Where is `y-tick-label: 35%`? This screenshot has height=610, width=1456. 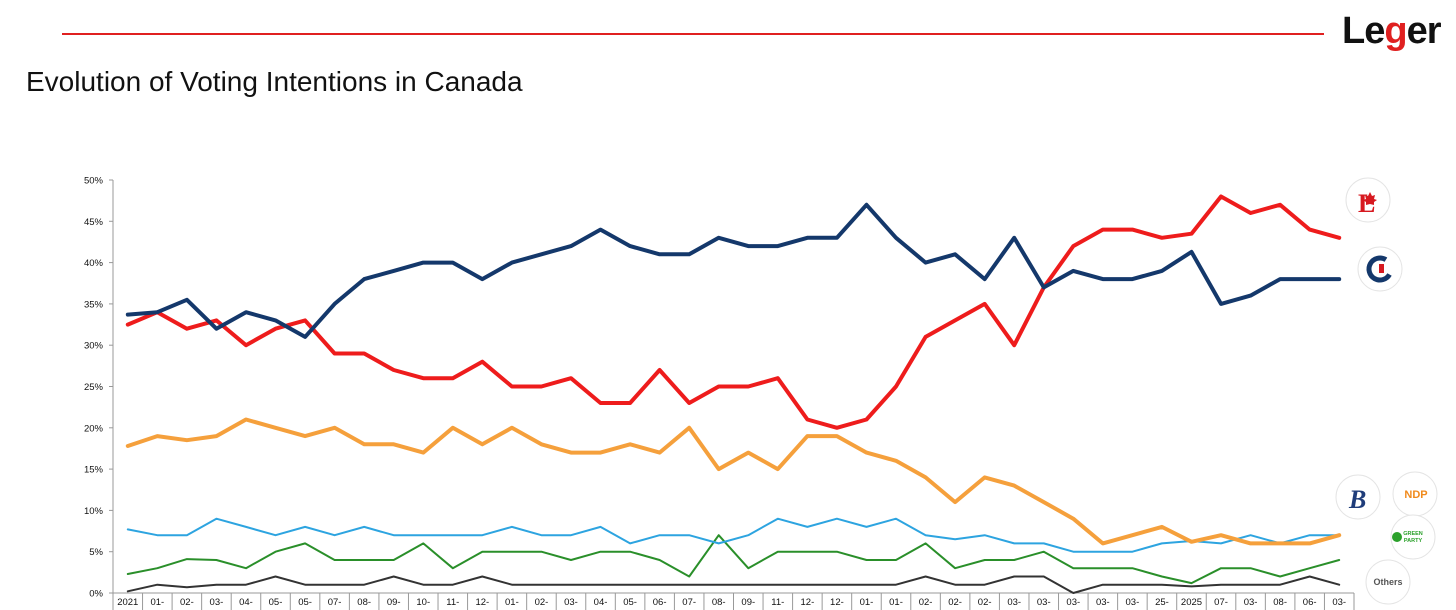
y-tick-label: 35% is located at coordinates (94, 304).